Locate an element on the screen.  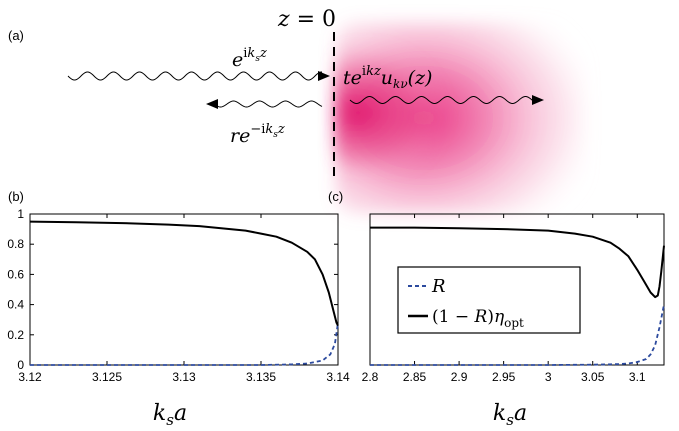
series-line-r-b is located at coordinates (184, 344).